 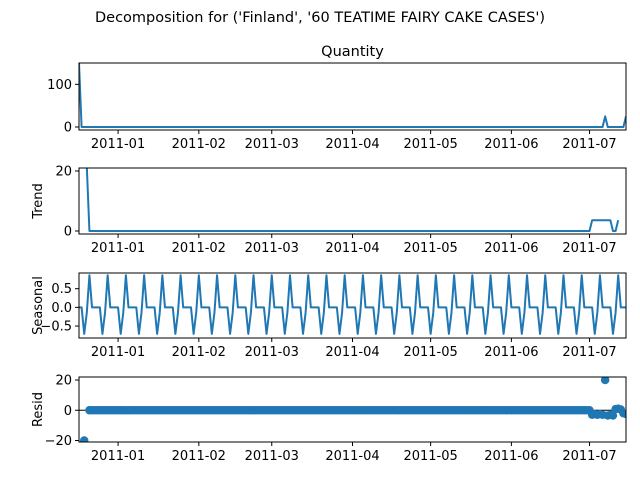 What do you see at coordinates (430, 144) in the screenshot?
I see `quantity-xtick-label: 2011-05` at bounding box center [430, 144].